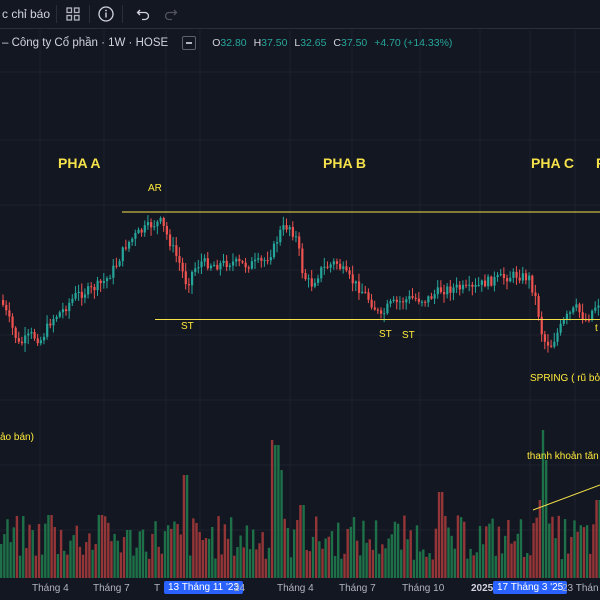  Describe the element at coordinates (357, 588) in the screenshot. I see `x-tick: Tháng 7` at that location.